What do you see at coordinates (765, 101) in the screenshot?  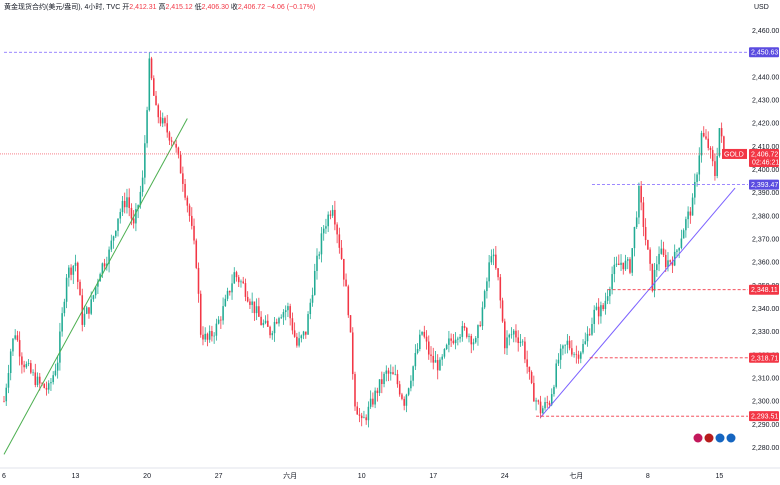 I see `y-tick-label: 2,430.00` at bounding box center [765, 101].